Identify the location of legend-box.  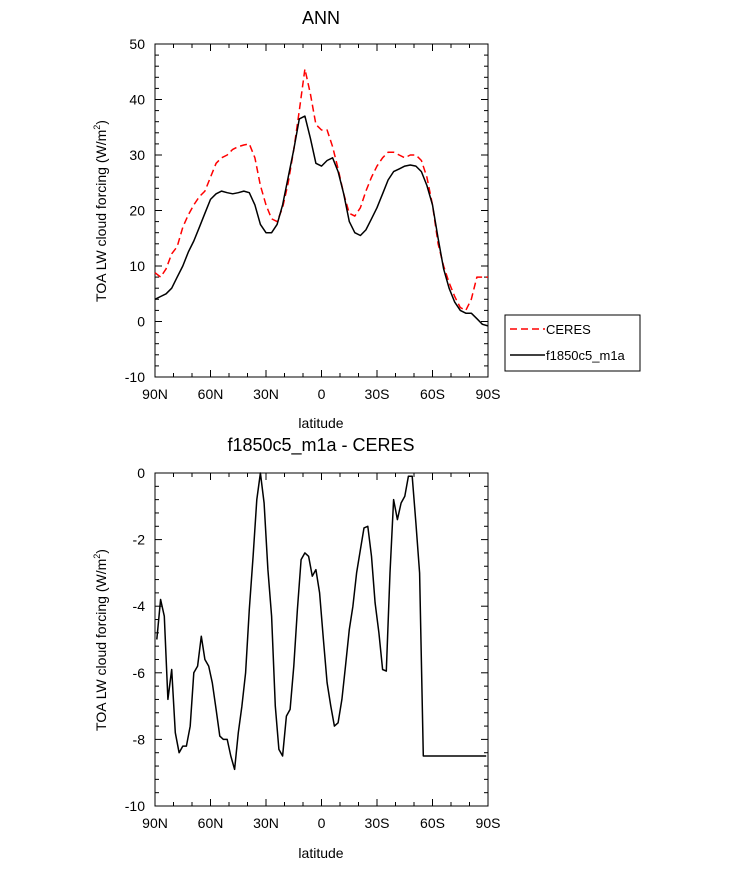
(572, 343).